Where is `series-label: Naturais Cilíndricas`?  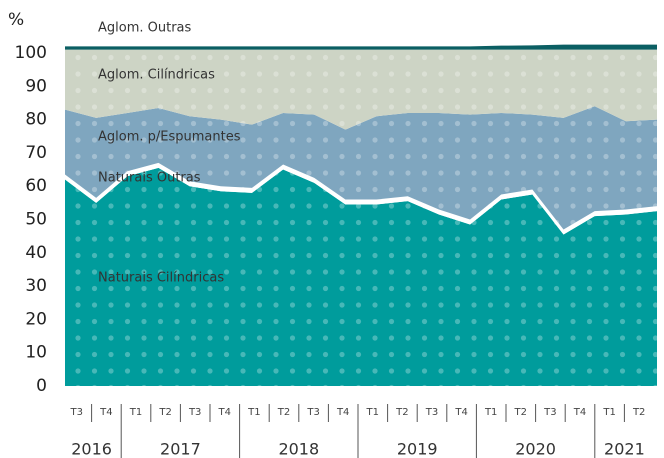 series-label: Naturais Cilíndricas is located at coordinates (161, 278).